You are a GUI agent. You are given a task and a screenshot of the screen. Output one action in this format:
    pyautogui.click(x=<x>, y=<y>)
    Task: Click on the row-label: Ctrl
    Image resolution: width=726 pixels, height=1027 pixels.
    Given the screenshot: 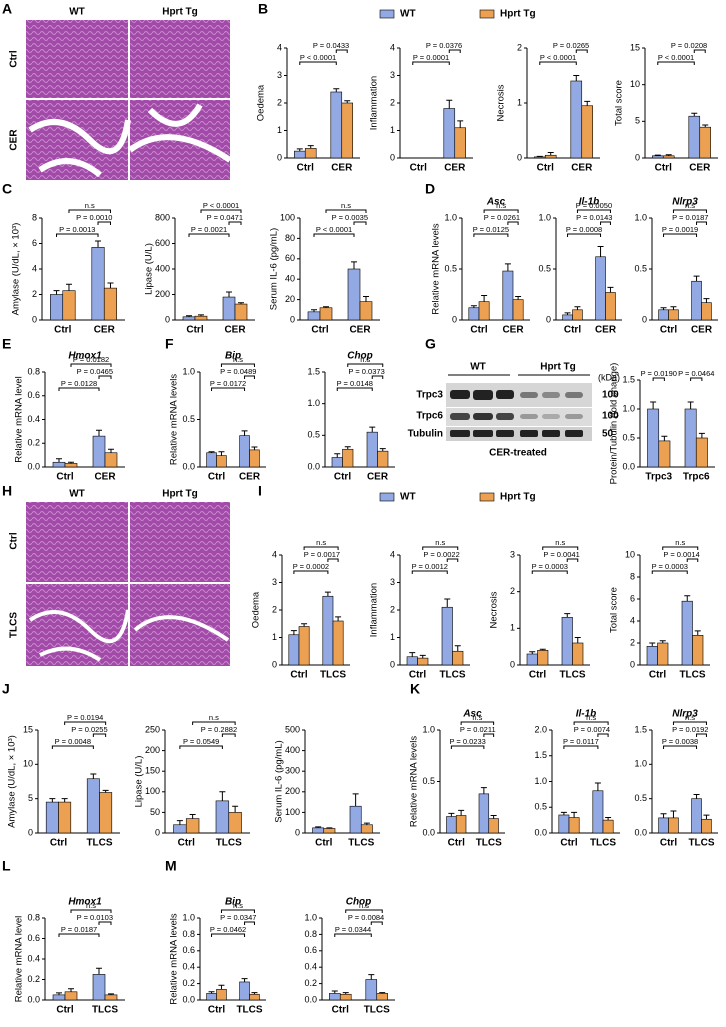 What is the action you would take?
    pyautogui.click(x=14, y=540)
    